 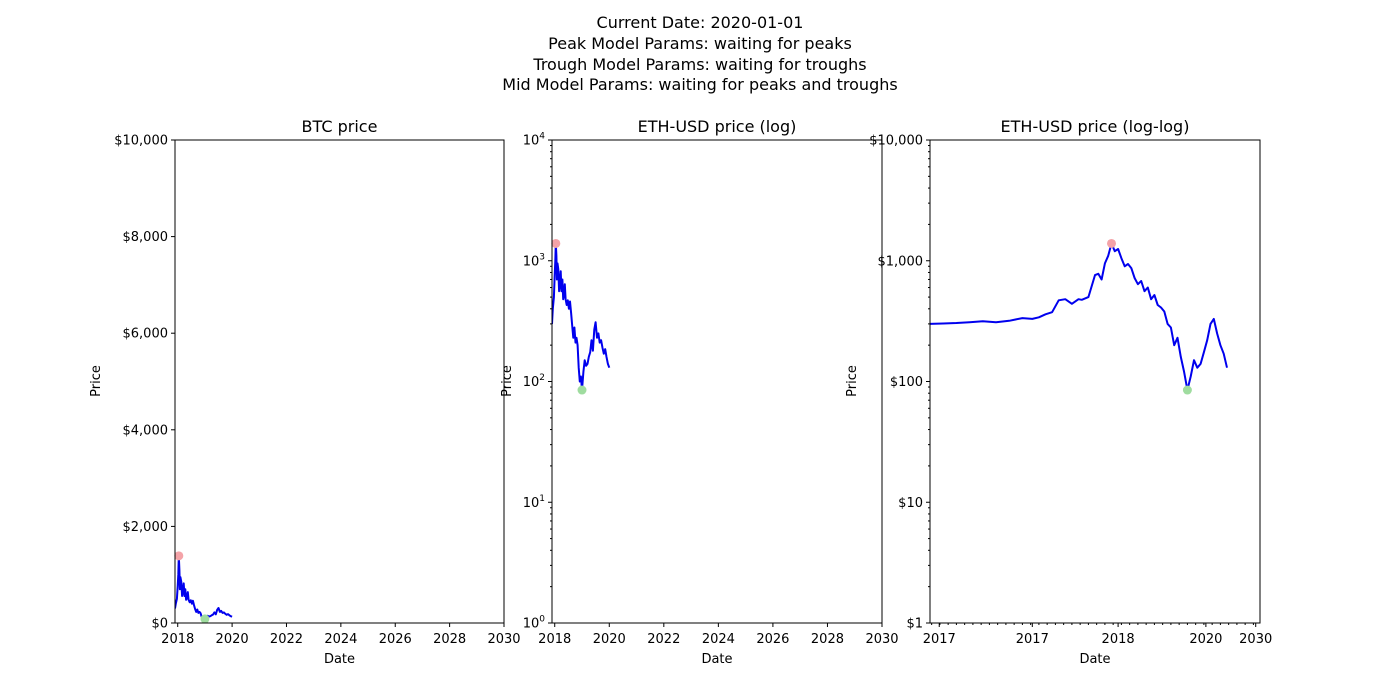 I want to click on eth-loglog-trough-marker, so click(x=1187, y=390).